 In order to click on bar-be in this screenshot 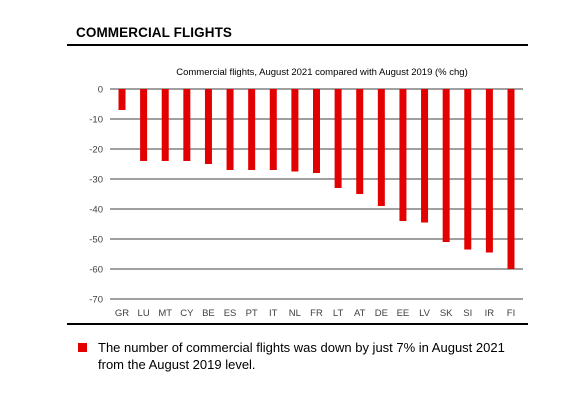, I will do `click(208, 126)`.